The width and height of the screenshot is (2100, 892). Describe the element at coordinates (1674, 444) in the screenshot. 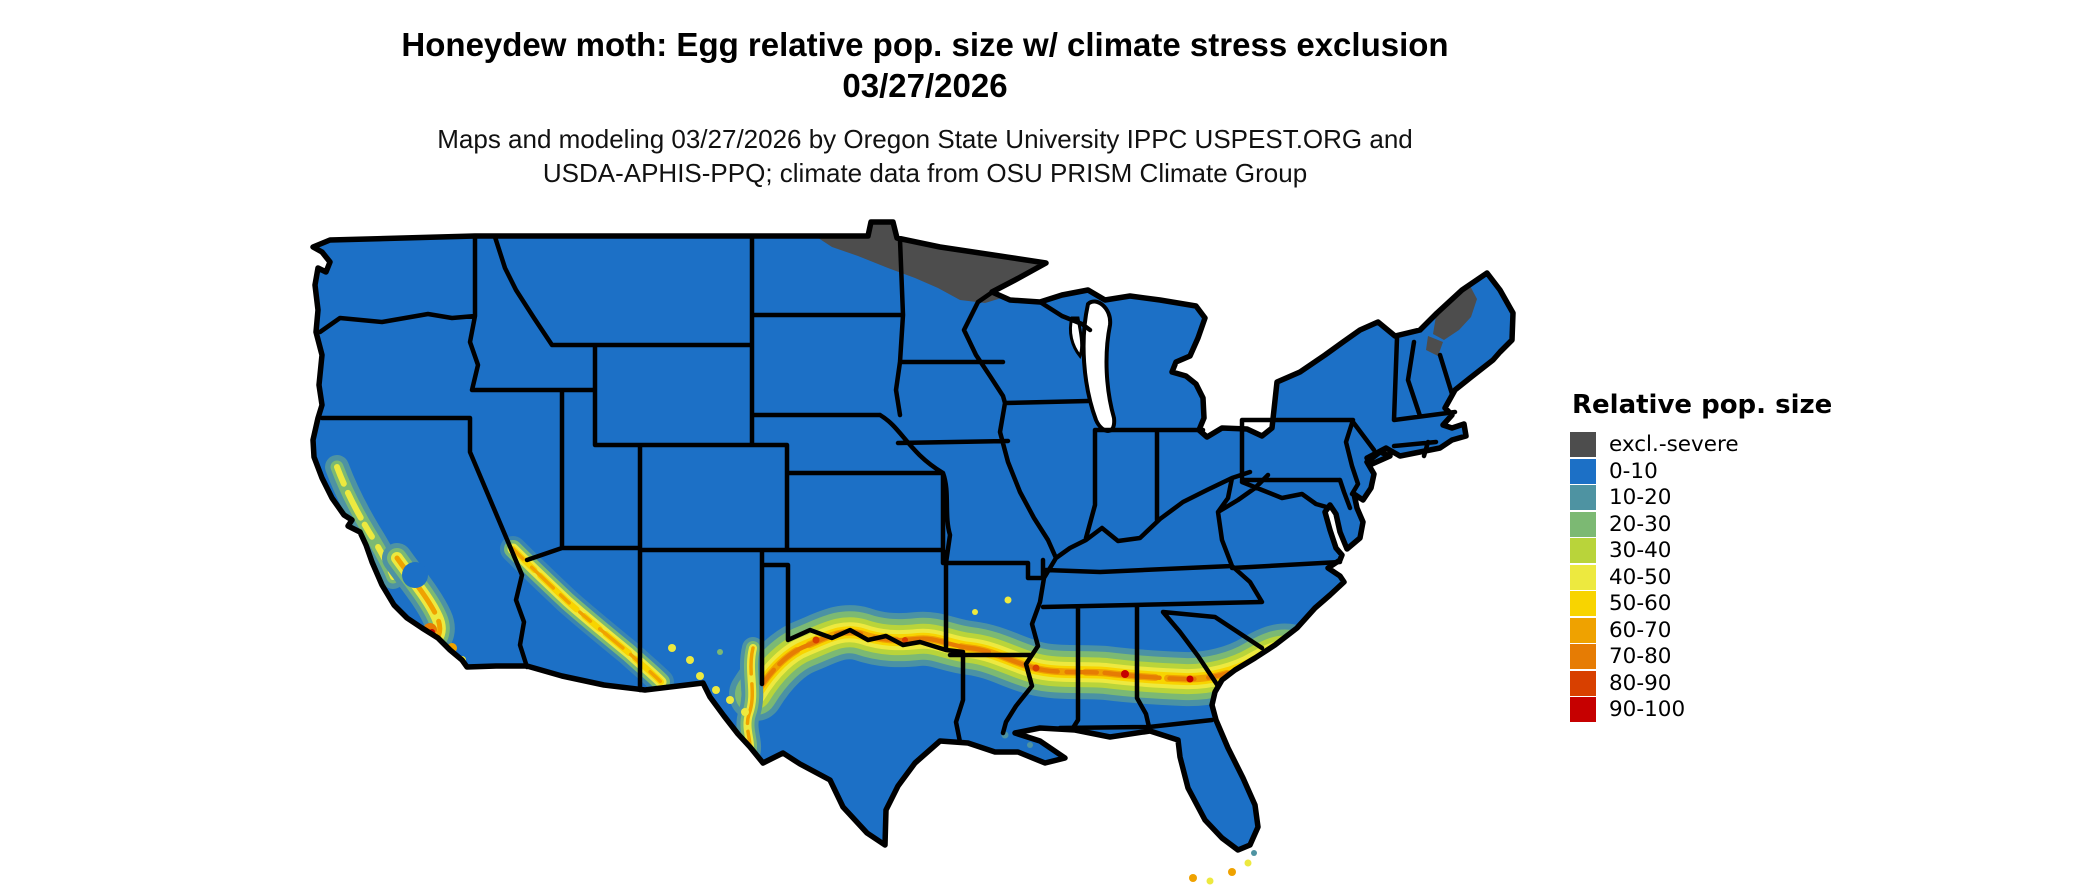

I see `legend-label: excl.-severe` at that location.